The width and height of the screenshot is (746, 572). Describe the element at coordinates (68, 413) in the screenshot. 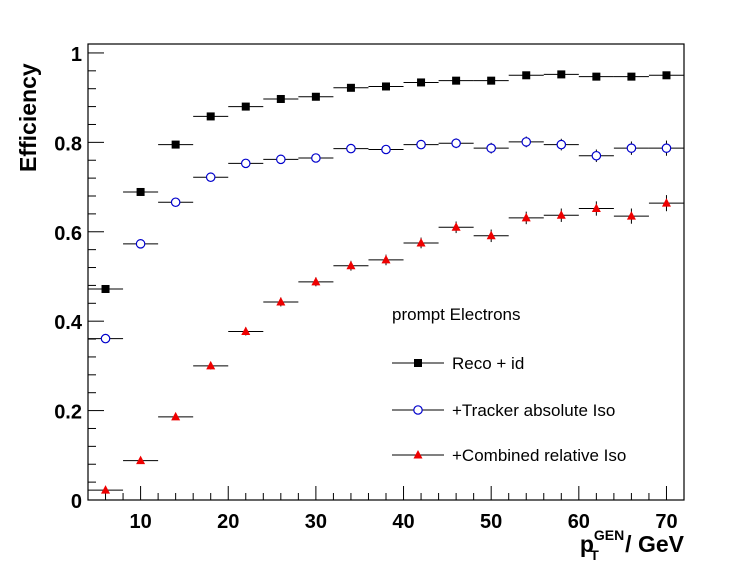

I see `y-tick-label: 0.2` at that location.